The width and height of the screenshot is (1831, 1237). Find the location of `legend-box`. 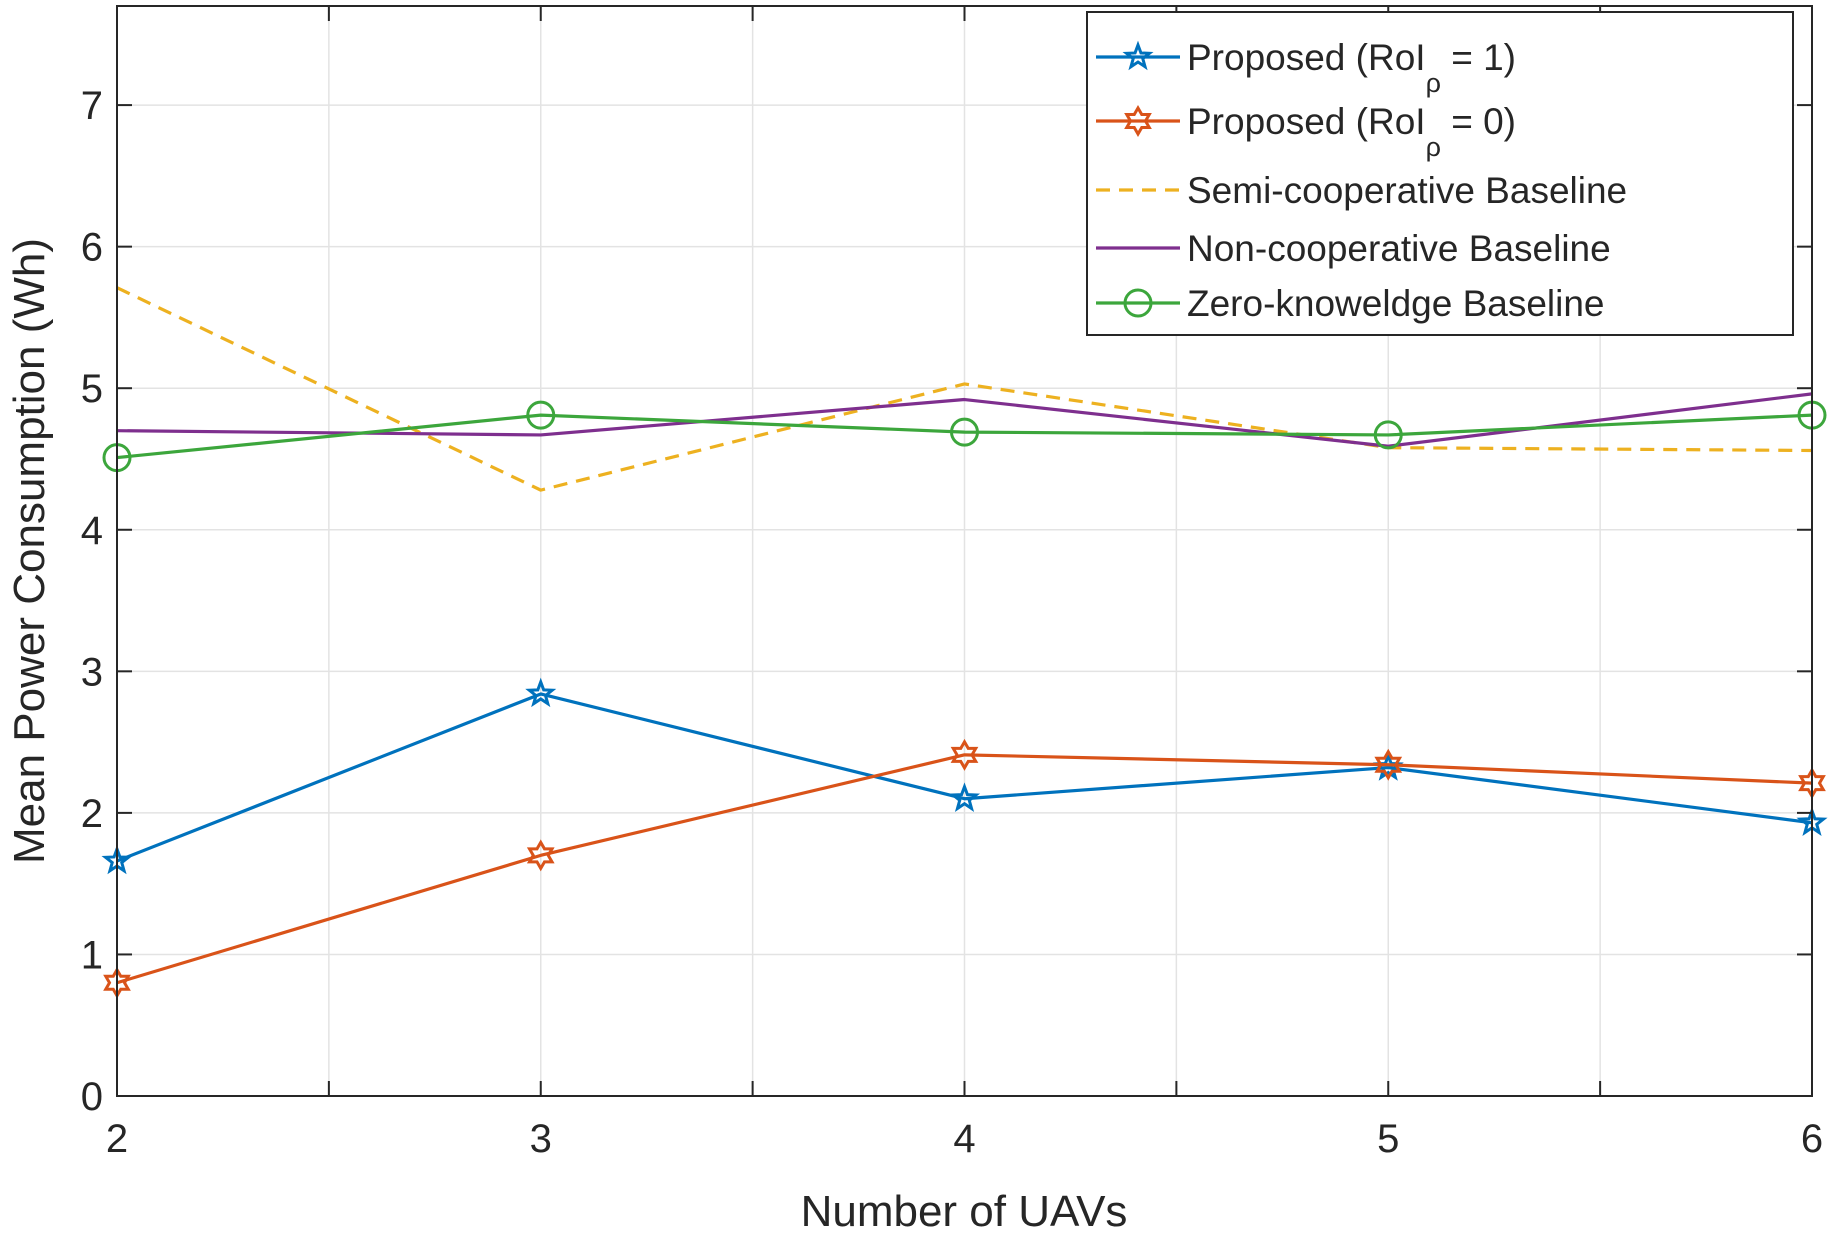

legend-box is located at coordinates (1440, 173).